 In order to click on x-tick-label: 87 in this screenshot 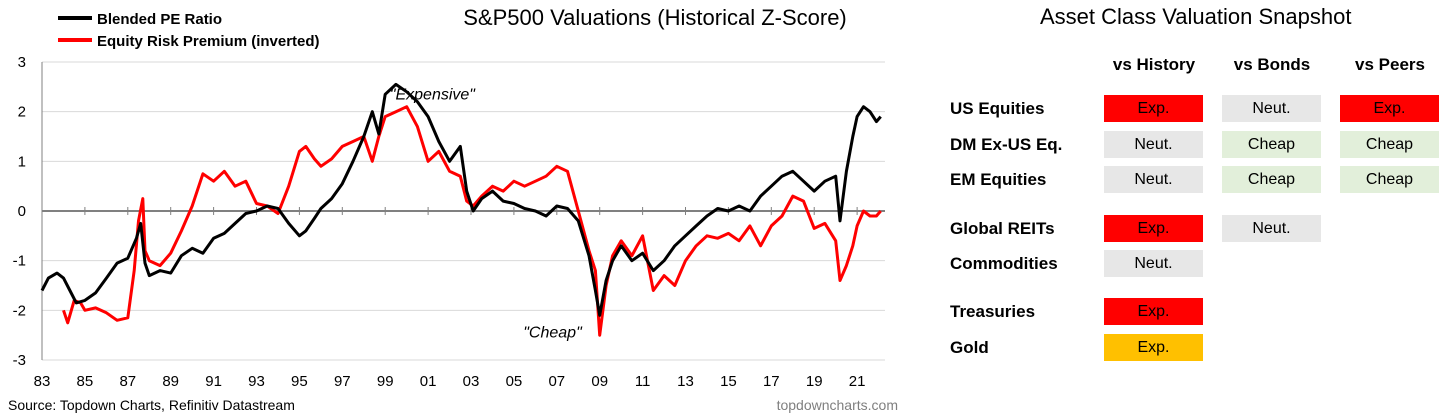, I will do `click(127, 381)`.